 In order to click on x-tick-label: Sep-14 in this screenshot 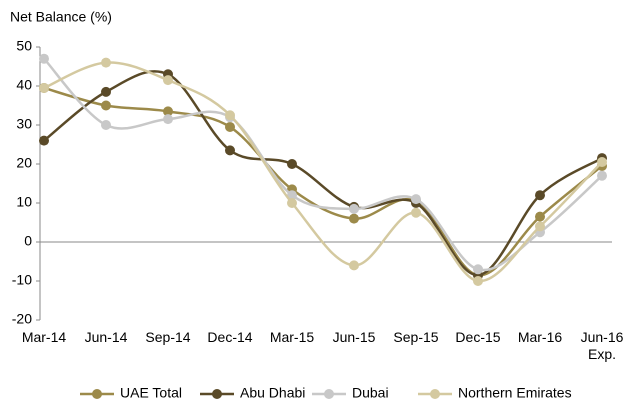, I will do `click(167, 337)`.